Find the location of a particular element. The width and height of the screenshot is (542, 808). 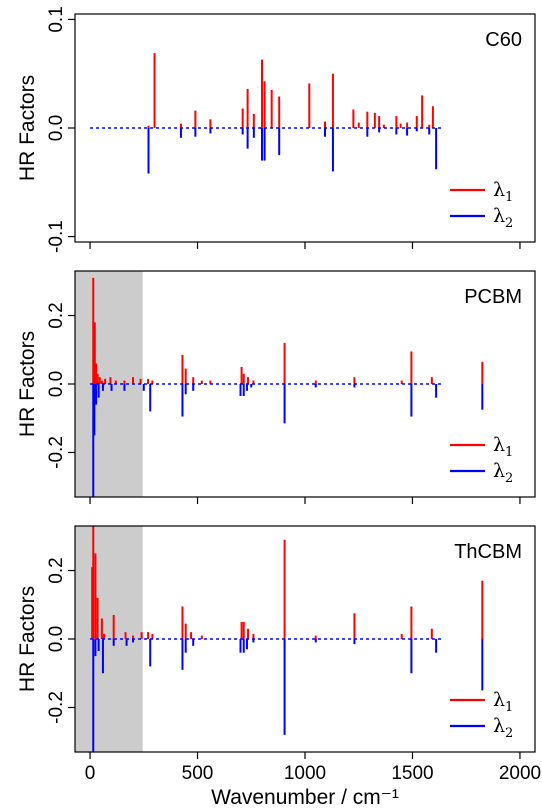

y-tick-label: -0.1 is located at coordinates (56, 236).